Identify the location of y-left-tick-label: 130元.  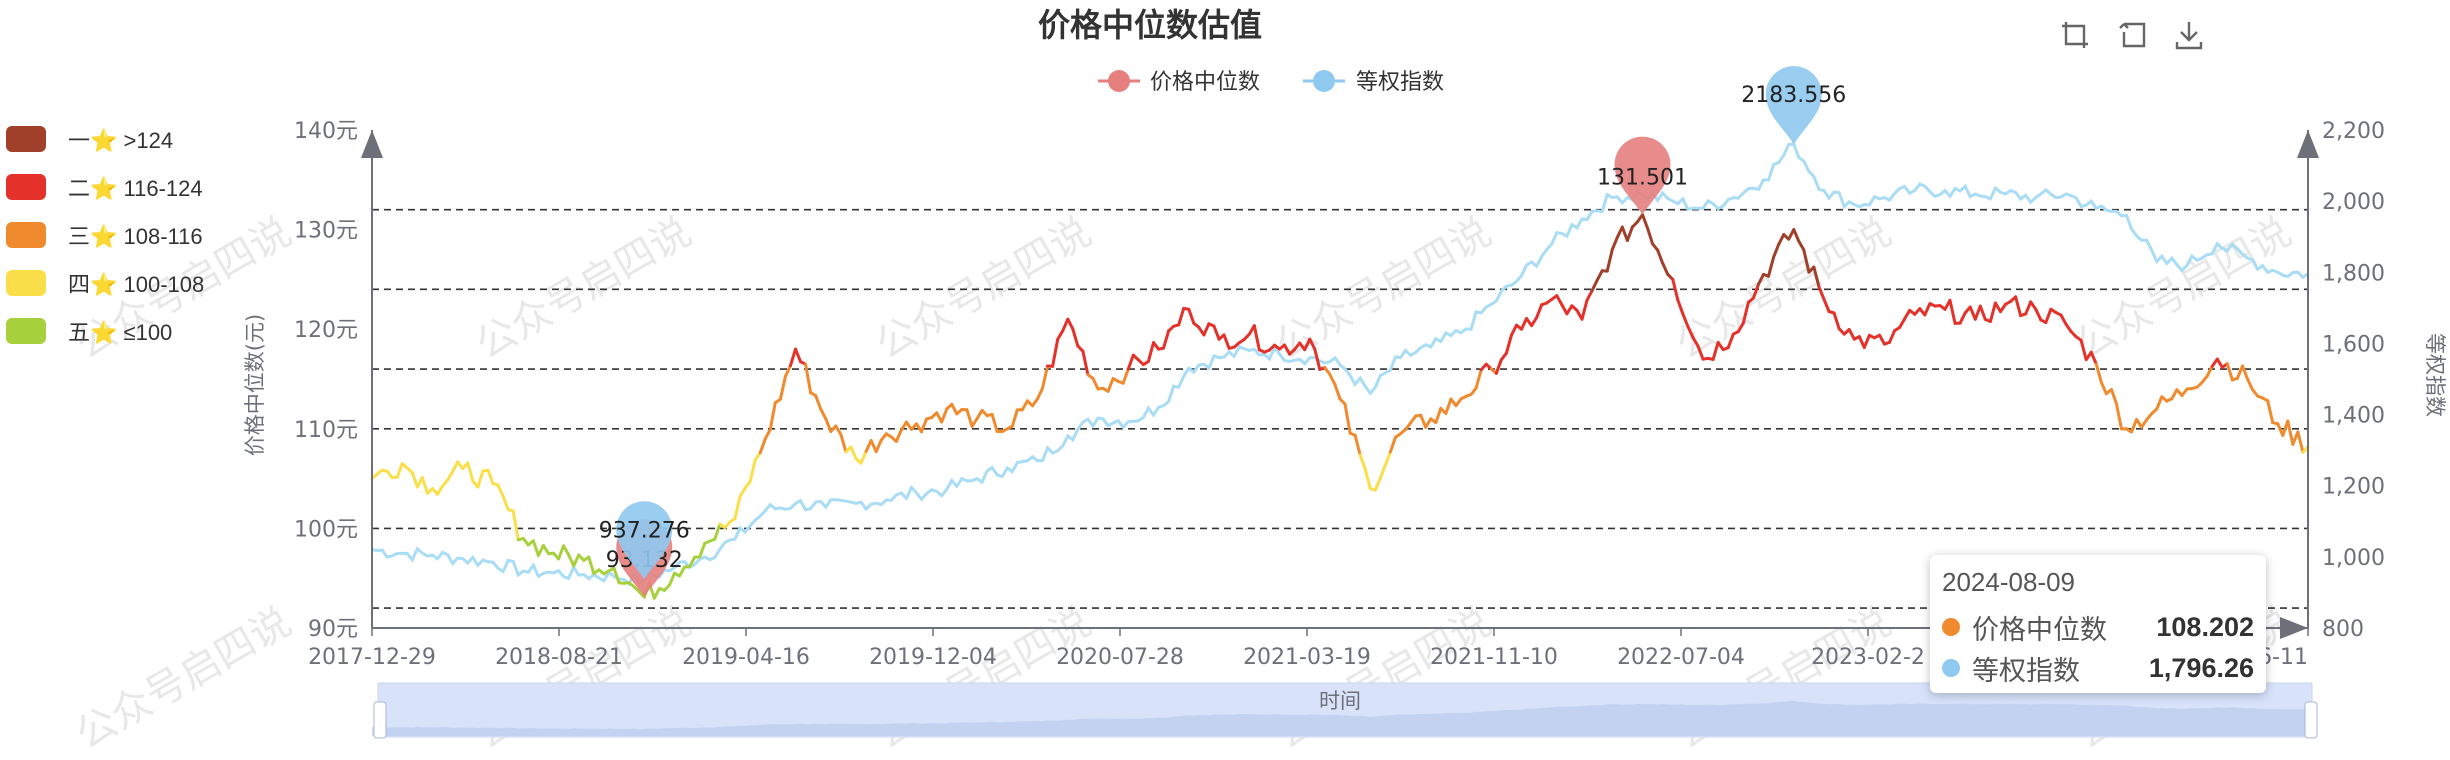
(326, 231).